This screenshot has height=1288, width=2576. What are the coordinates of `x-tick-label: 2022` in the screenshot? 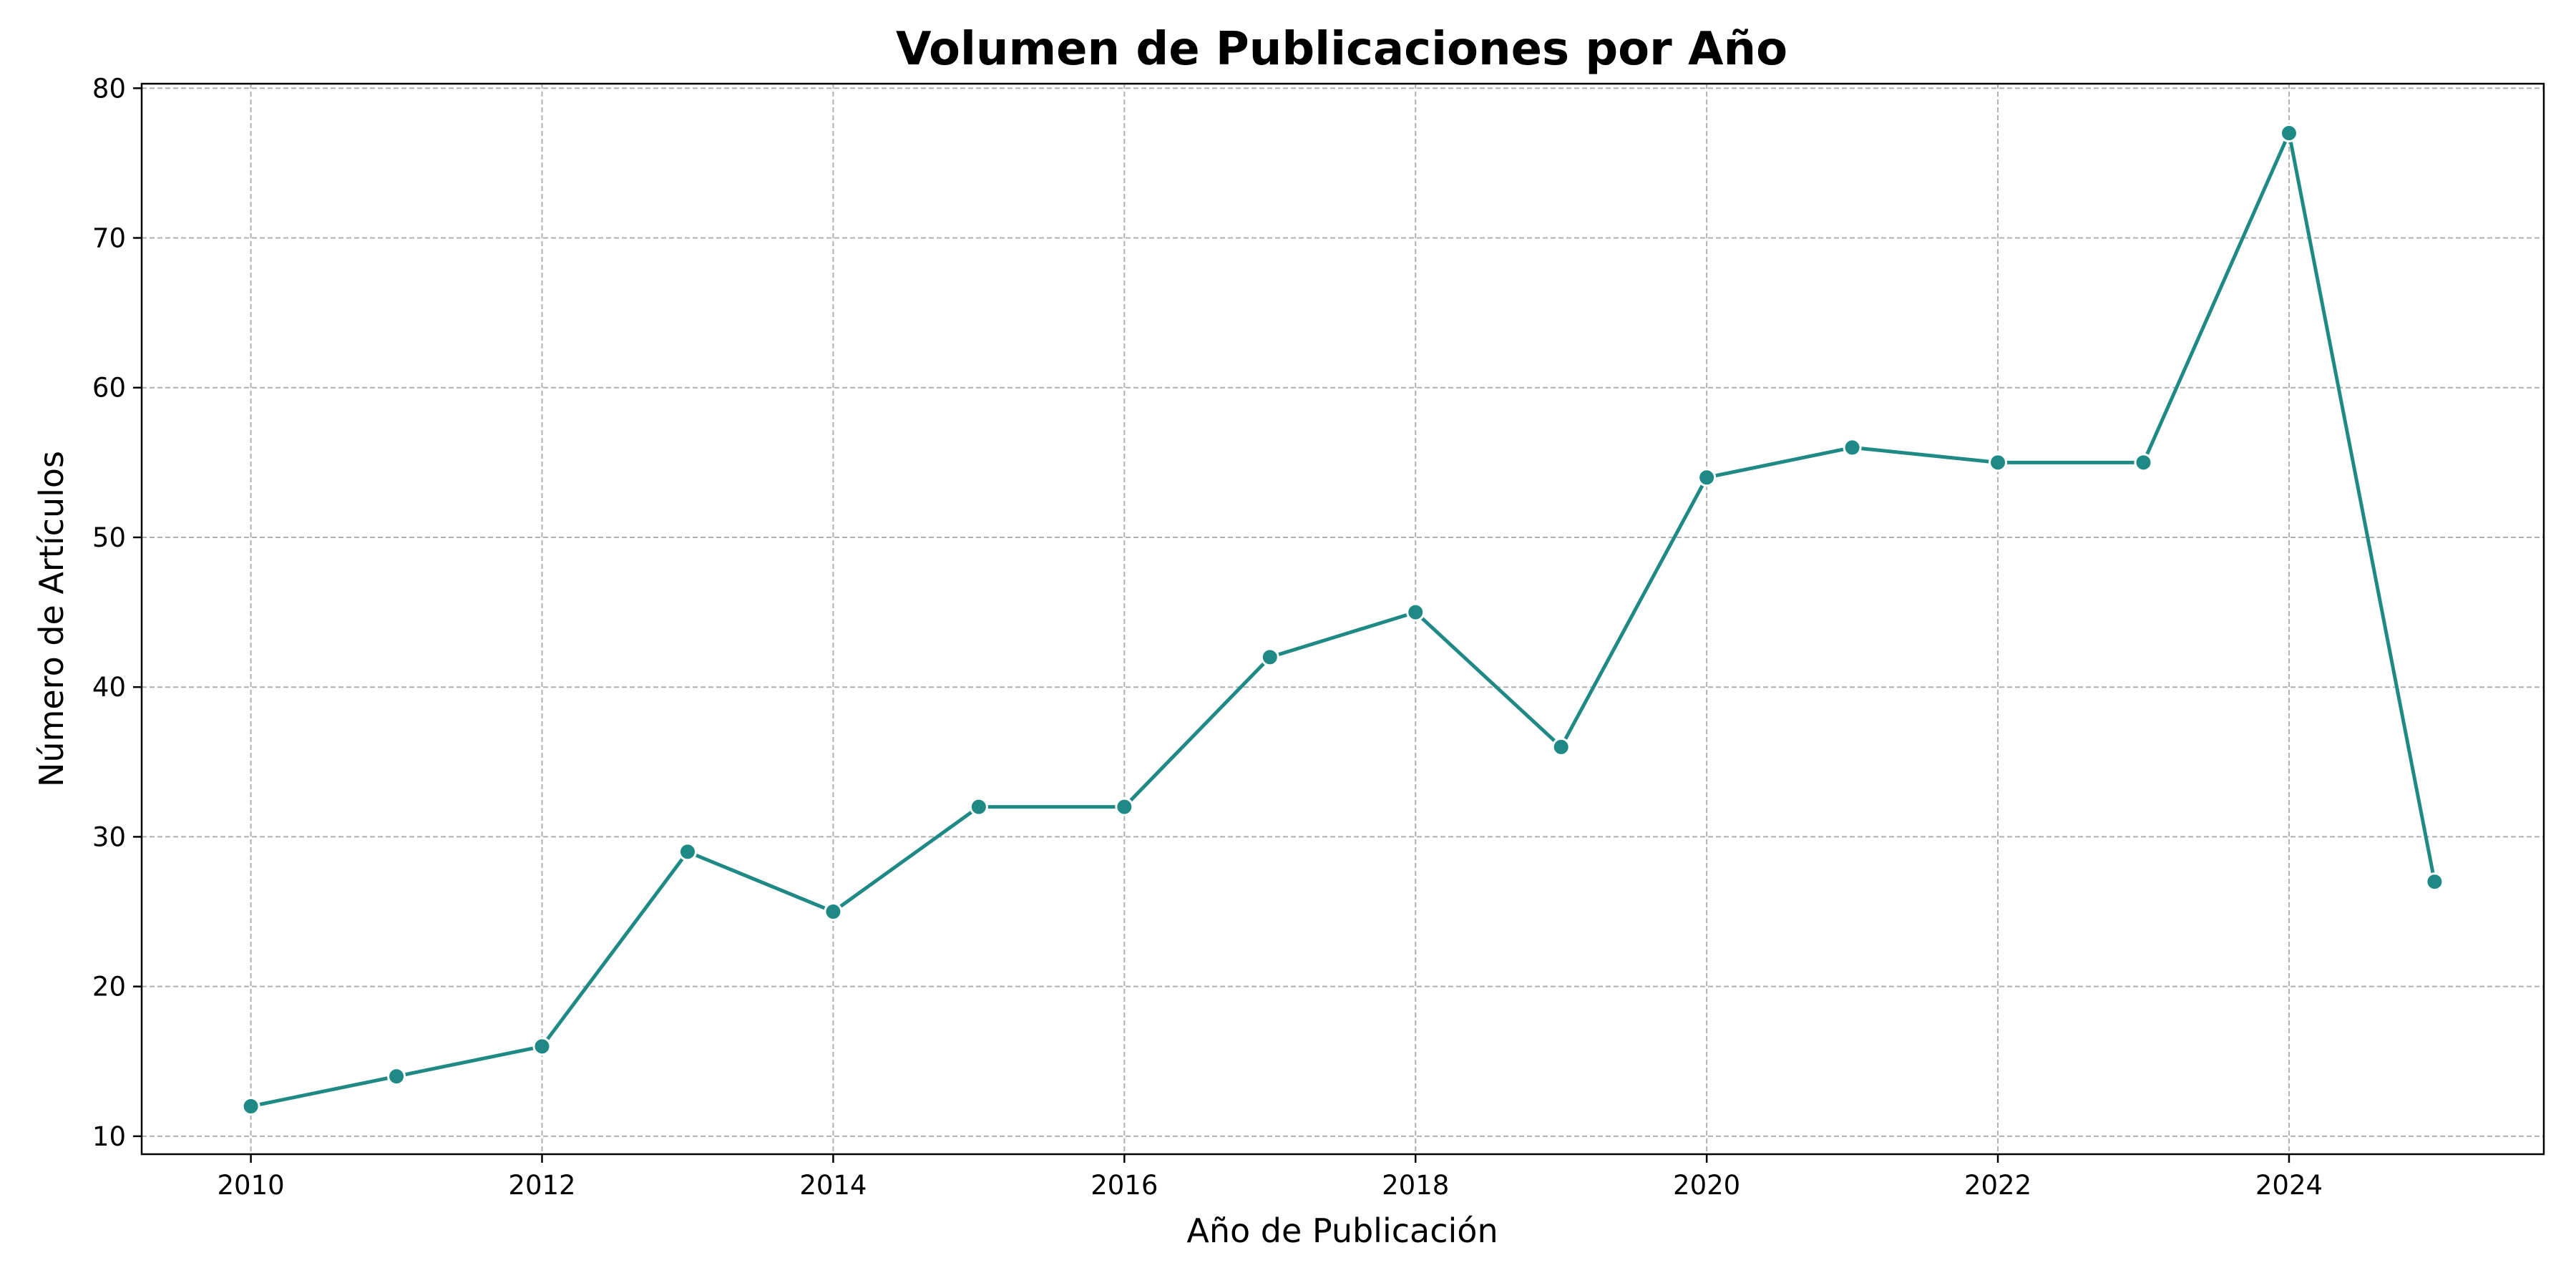 It's located at (1997, 1185).